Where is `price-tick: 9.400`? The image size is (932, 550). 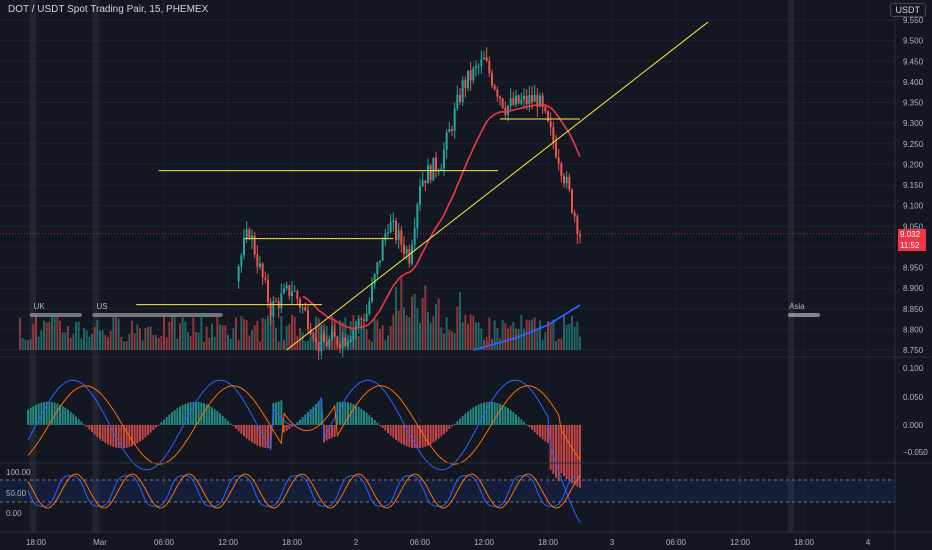 price-tick: 9.400 is located at coordinates (913, 82).